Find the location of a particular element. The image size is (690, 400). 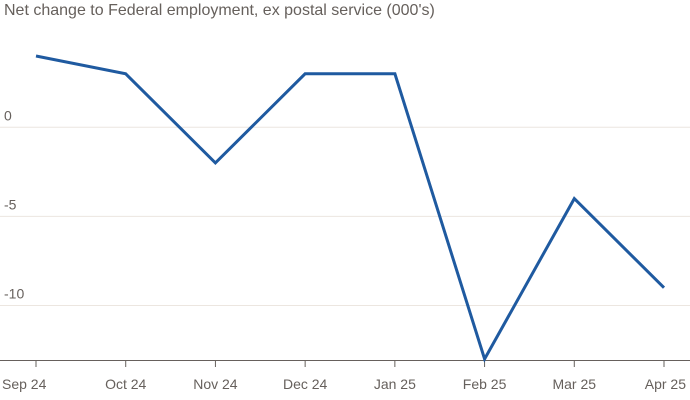

x-tick-label: Feb 25 is located at coordinates (485, 384).